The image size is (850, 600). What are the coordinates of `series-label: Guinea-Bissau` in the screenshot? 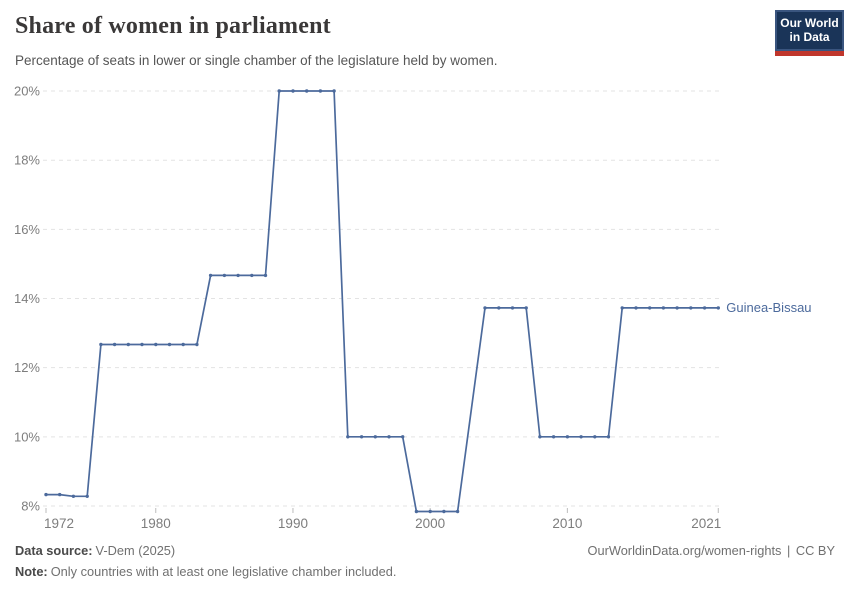 It's located at (768, 307).